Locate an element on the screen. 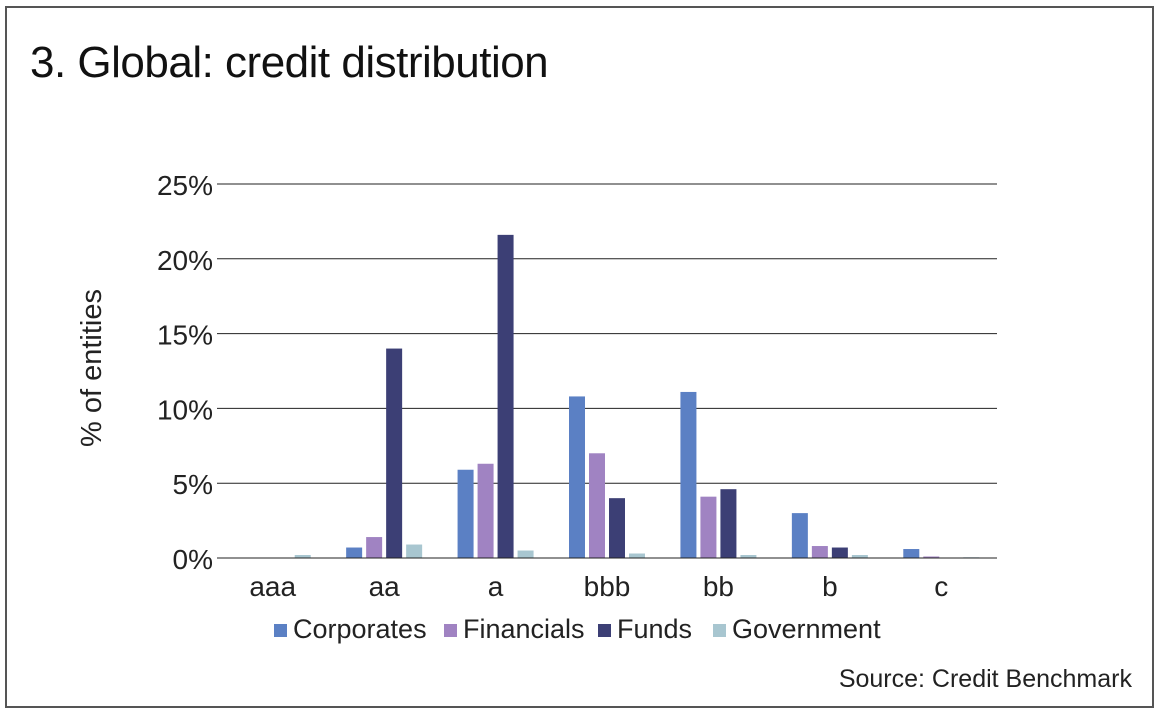  bar-financials-b is located at coordinates (819, 552).